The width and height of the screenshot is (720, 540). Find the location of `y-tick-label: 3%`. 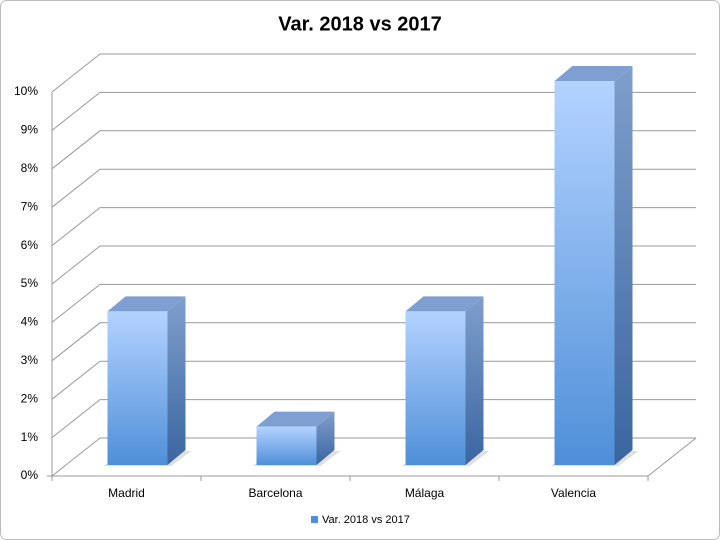

y-tick-label: 3% is located at coordinates (30, 360).